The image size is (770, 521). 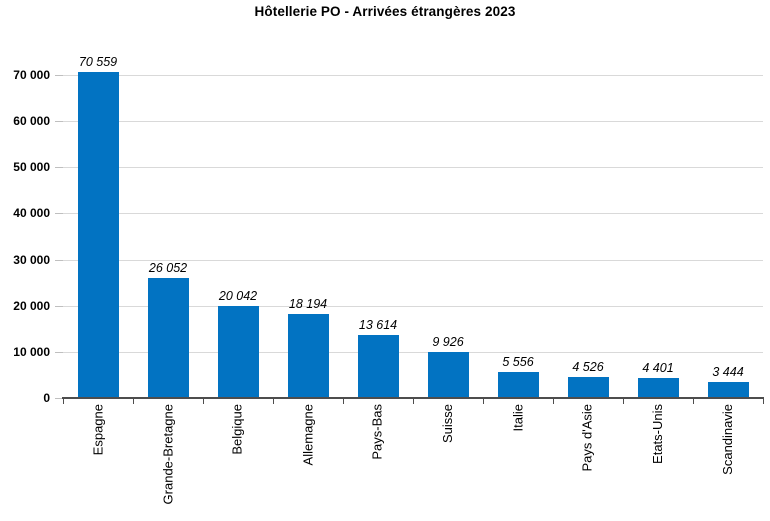 I want to click on bar-suisse, so click(x=448, y=375).